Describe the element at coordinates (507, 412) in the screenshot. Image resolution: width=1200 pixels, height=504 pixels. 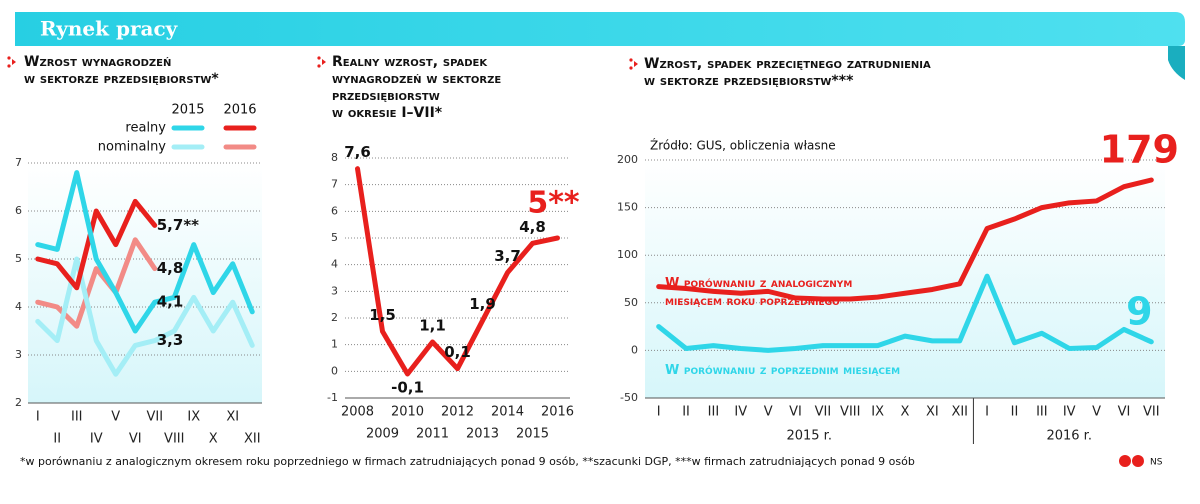
I see `x-tick-label: 2014` at that location.